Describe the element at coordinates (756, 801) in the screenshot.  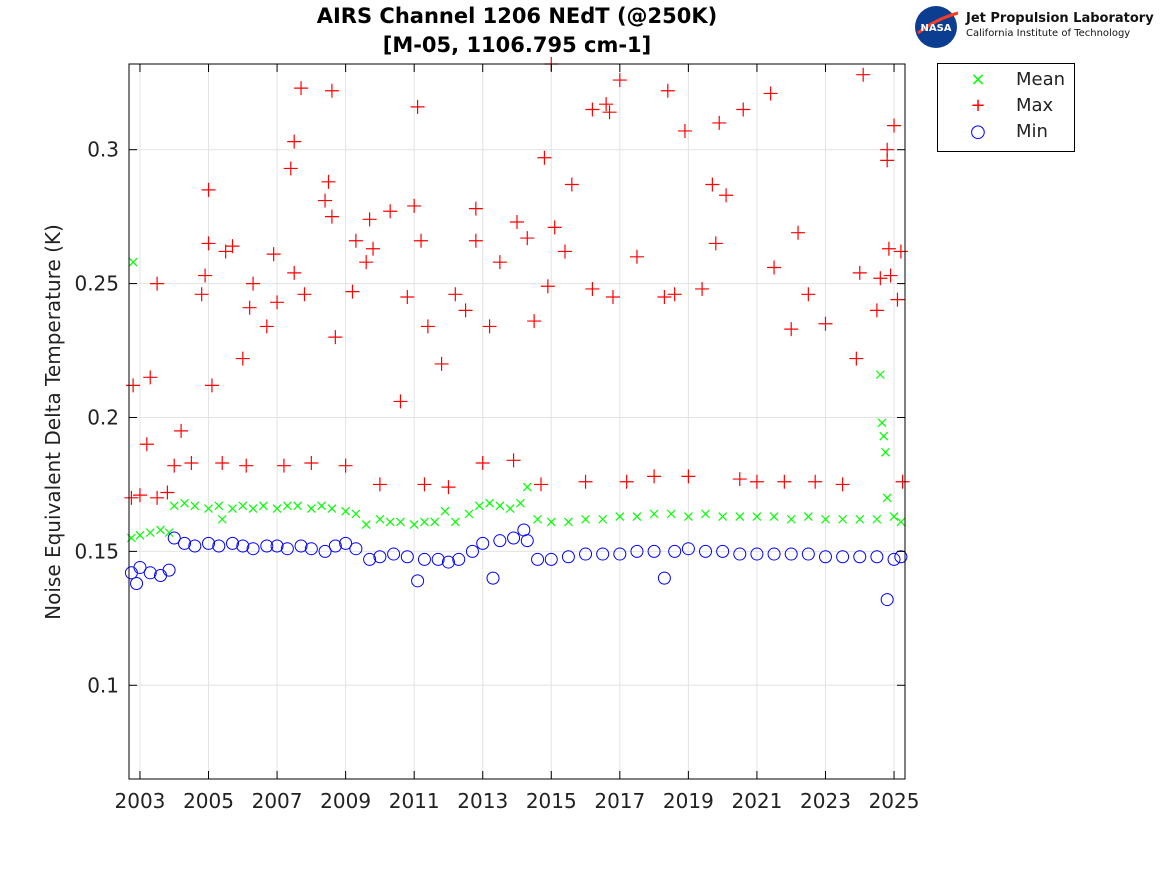
I see `x-tick-label: 2021` at that location.